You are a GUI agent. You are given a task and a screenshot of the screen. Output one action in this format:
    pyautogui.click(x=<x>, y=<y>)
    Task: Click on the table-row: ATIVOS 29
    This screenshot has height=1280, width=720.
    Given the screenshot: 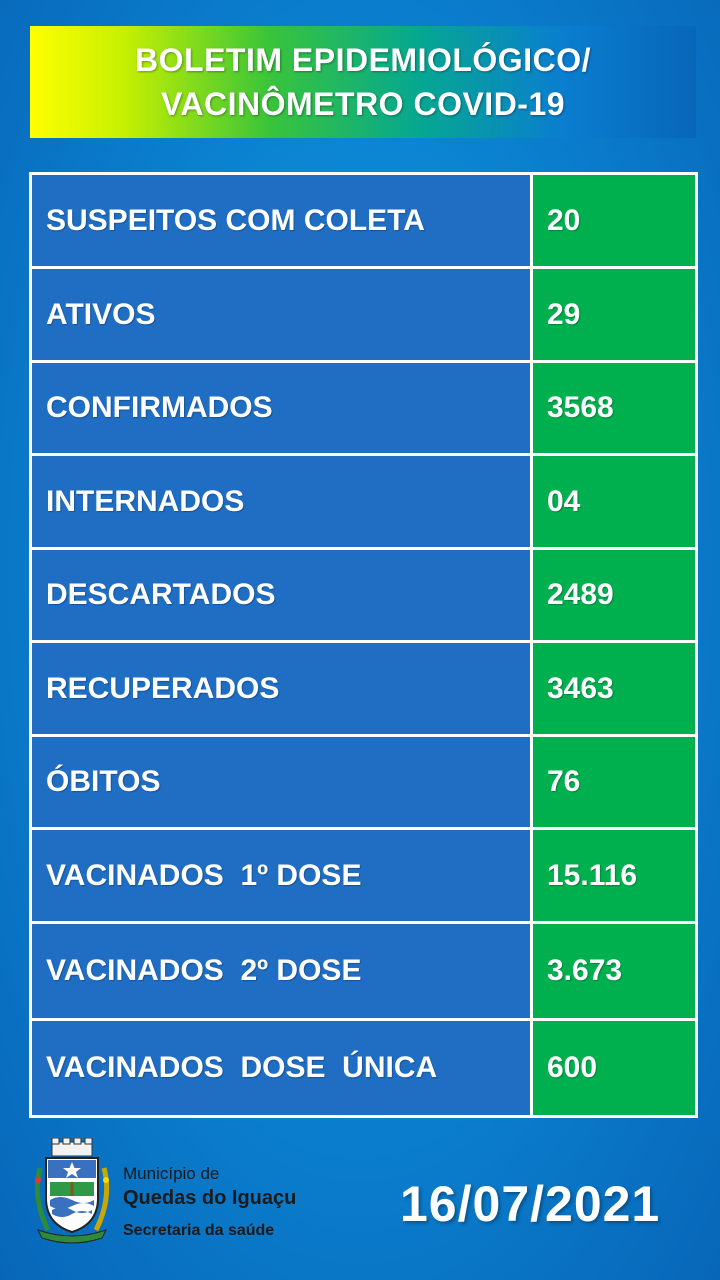 What is the action you would take?
    pyautogui.click(x=363, y=314)
    